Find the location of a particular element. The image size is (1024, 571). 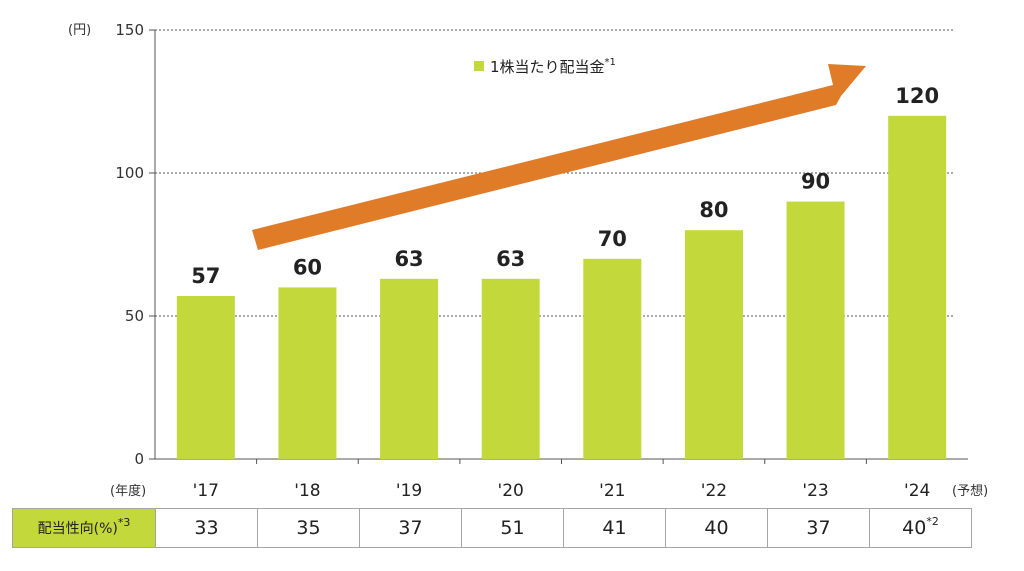

payout-ratio-cell: 51 is located at coordinates (512, 528).